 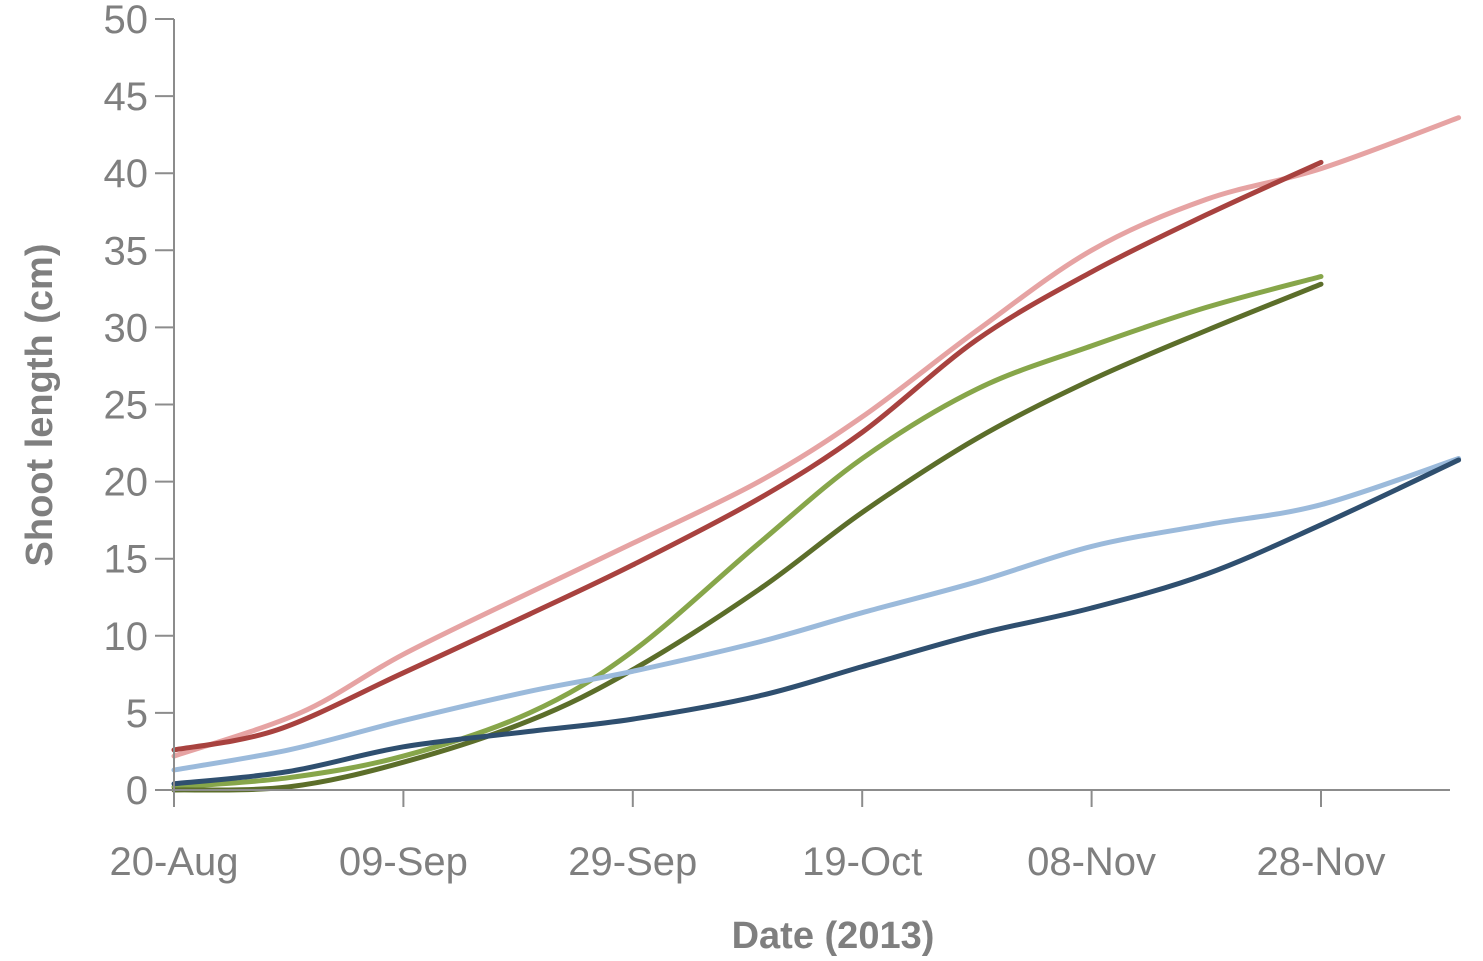 What do you see at coordinates (126, 560) in the screenshot?
I see `y-tick-label: 15` at bounding box center [126, 560].